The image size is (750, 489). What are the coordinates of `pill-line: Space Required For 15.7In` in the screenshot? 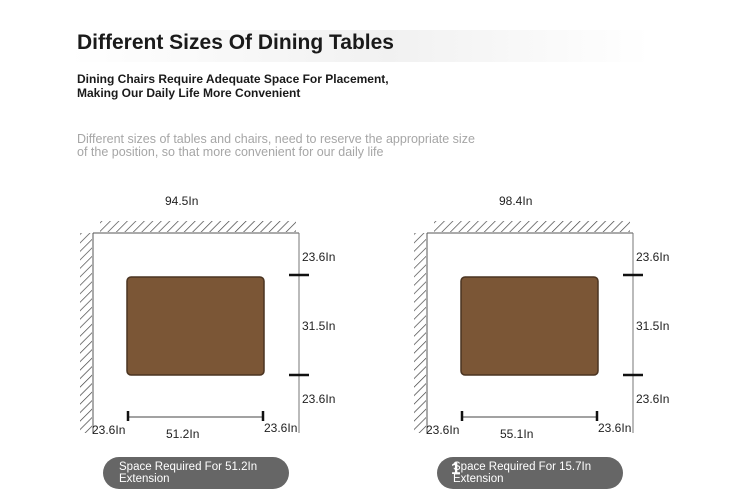 It's located at (522, 467).